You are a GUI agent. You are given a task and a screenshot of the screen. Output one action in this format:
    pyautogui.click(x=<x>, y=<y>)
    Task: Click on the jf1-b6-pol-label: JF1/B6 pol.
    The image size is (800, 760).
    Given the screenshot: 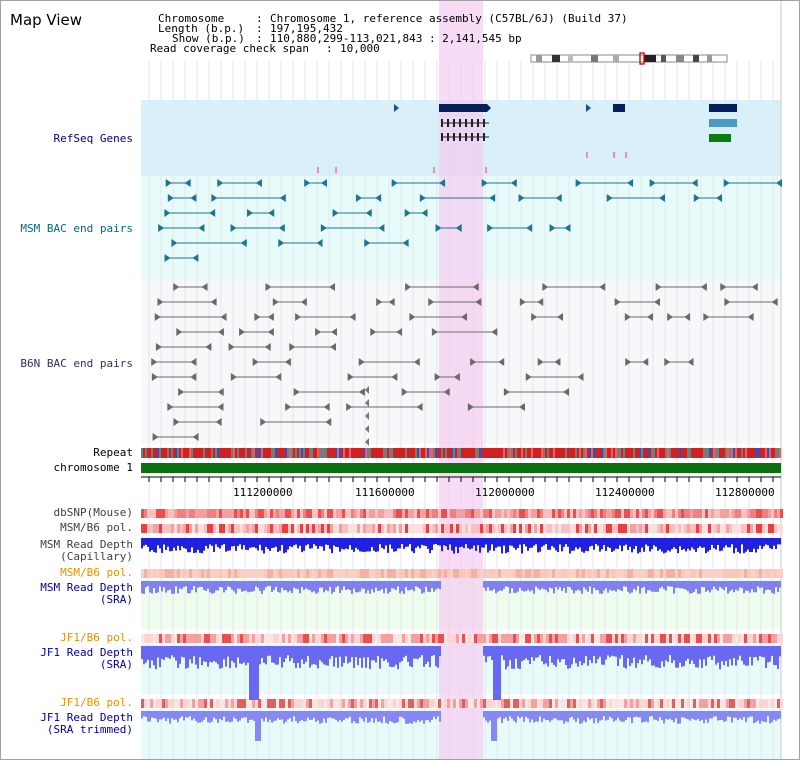 What is the action you would take?
    pyautogui.click(x=96, y=637)
    